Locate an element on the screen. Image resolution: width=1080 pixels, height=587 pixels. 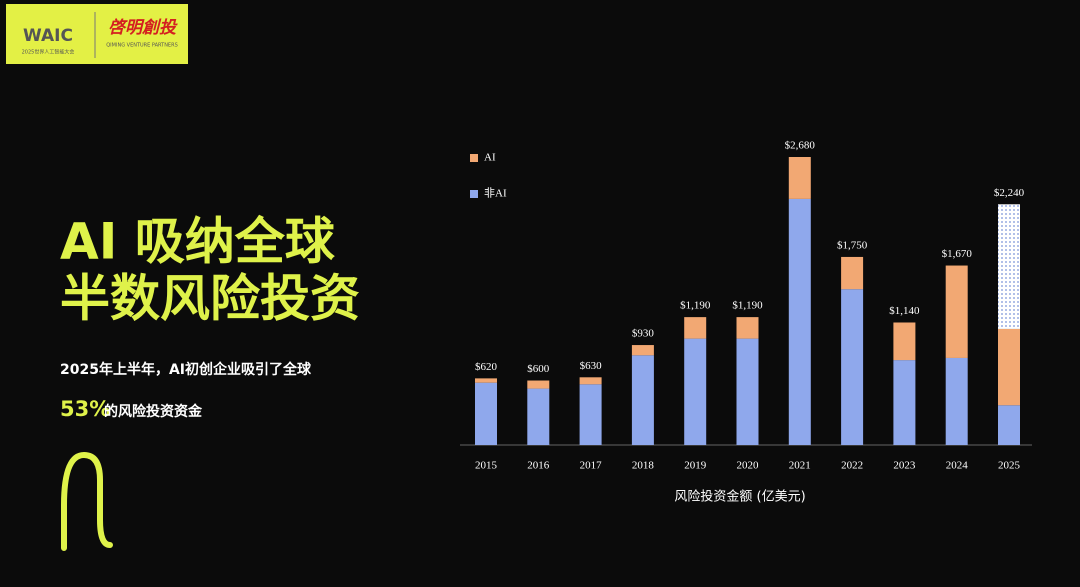
logo-box is located at coordinates (97, 34).